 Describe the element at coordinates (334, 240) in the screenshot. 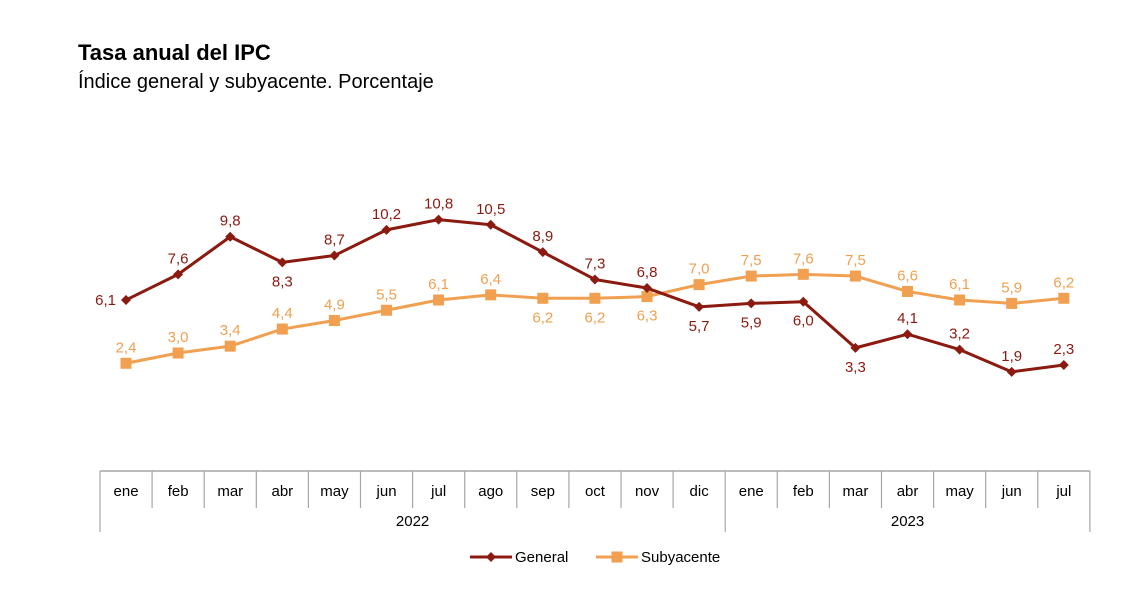

I see `data-label-general-4: 8,7` at that location.